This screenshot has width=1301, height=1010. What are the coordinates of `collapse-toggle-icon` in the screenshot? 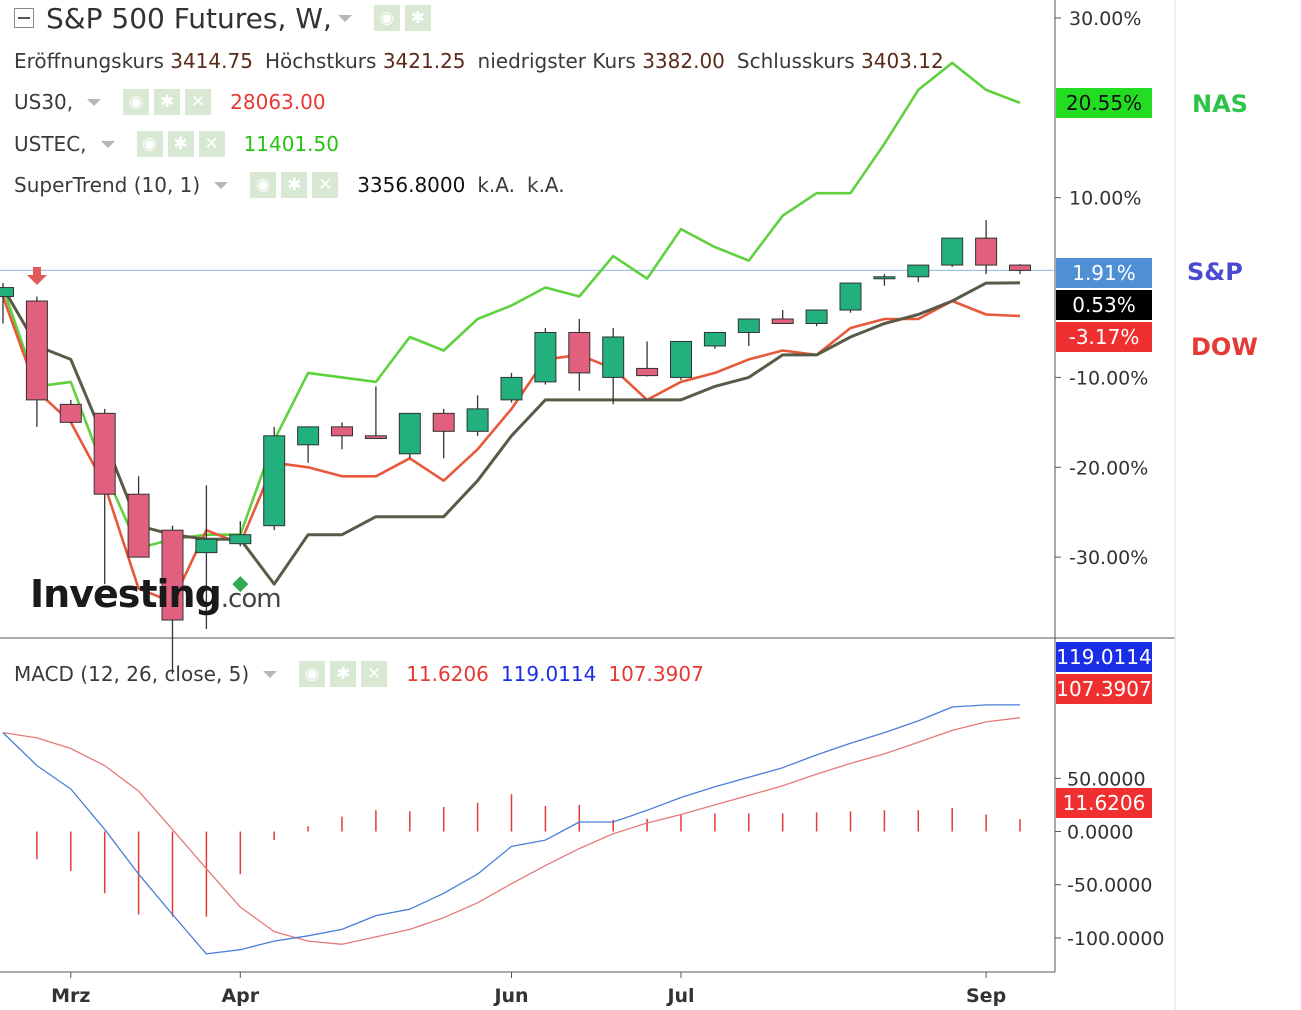 It's located at (24, 18).